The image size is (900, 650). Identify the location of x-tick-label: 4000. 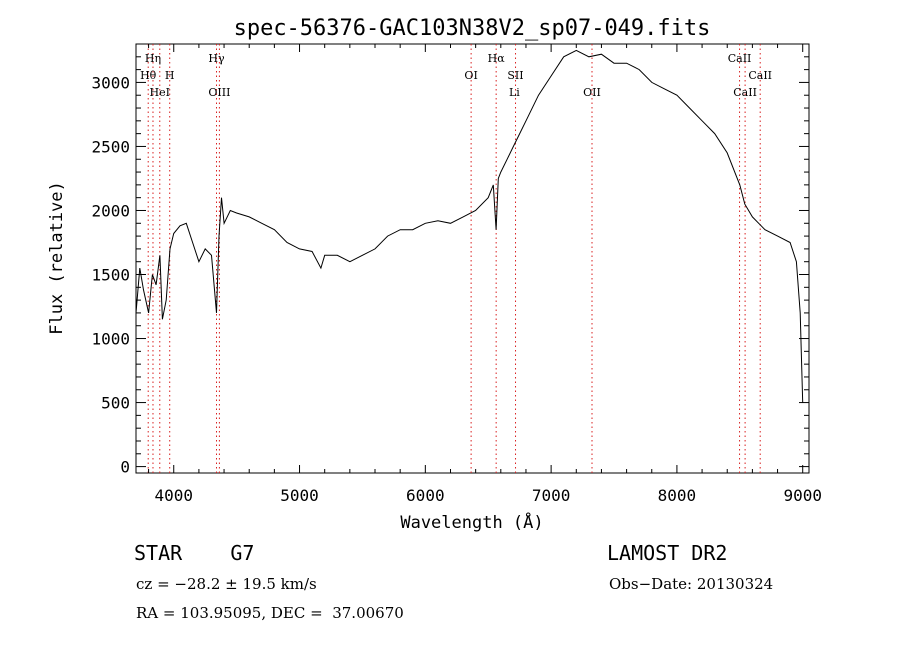
(173, 495).